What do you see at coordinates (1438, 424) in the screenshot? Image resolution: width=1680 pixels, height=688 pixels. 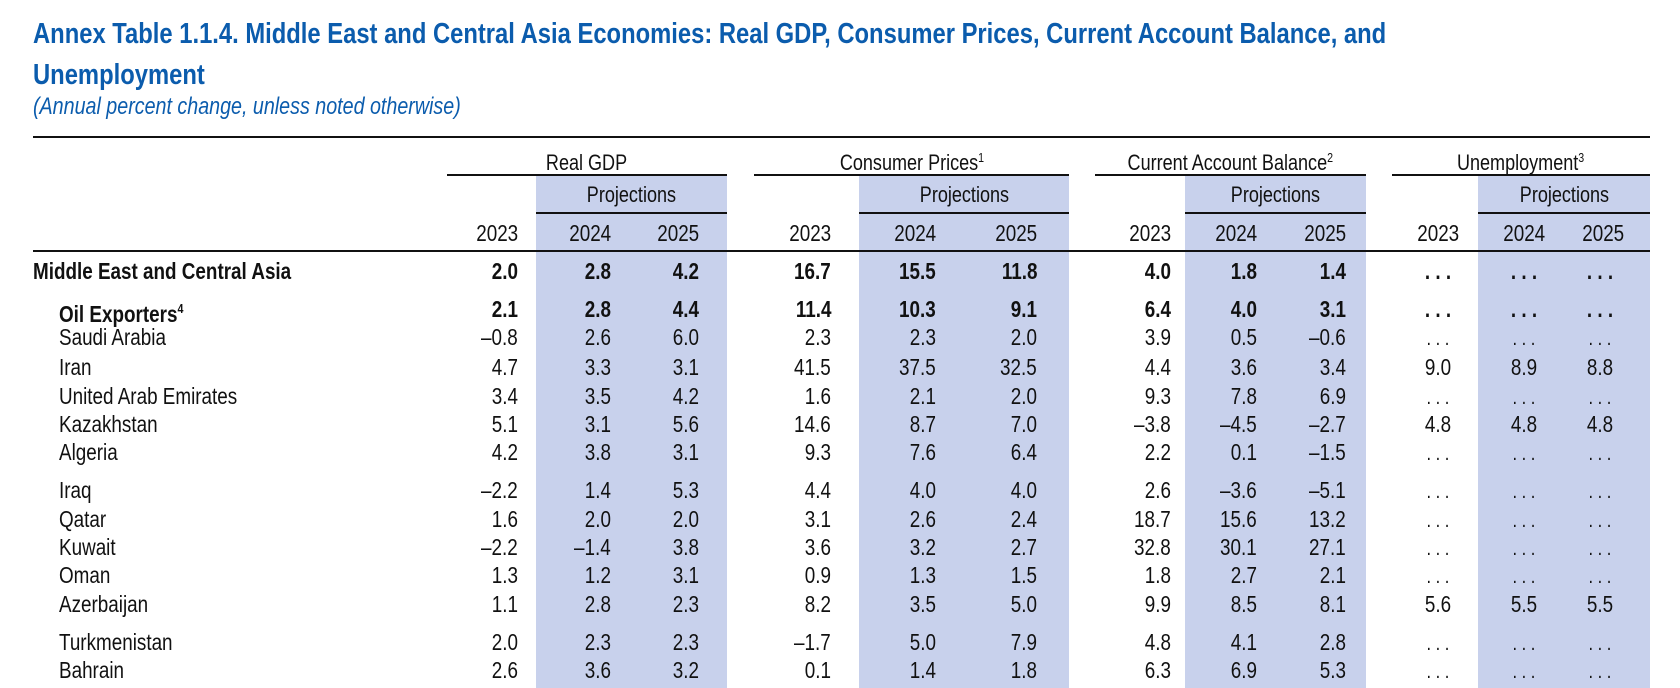 I see `unemp-value: 4.8` at bounding box center [1438, 424].